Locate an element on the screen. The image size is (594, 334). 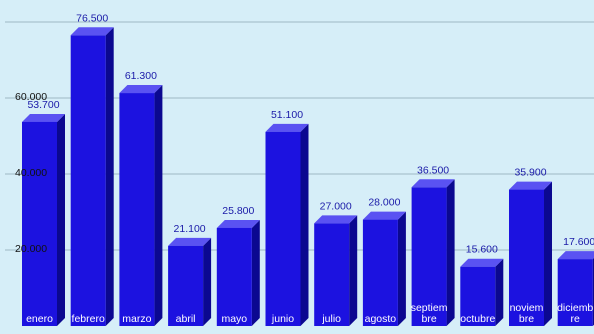
category-label: marzo is located at coordinates (136, 319).